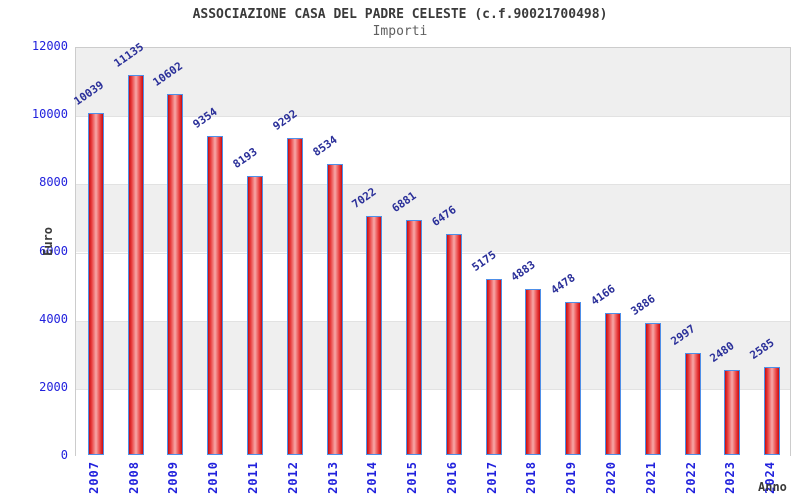  What do you see at coordinates (49, 46) in the screenshot?
I see `y-tick-label: 12000` at bounding box center [49, 46].